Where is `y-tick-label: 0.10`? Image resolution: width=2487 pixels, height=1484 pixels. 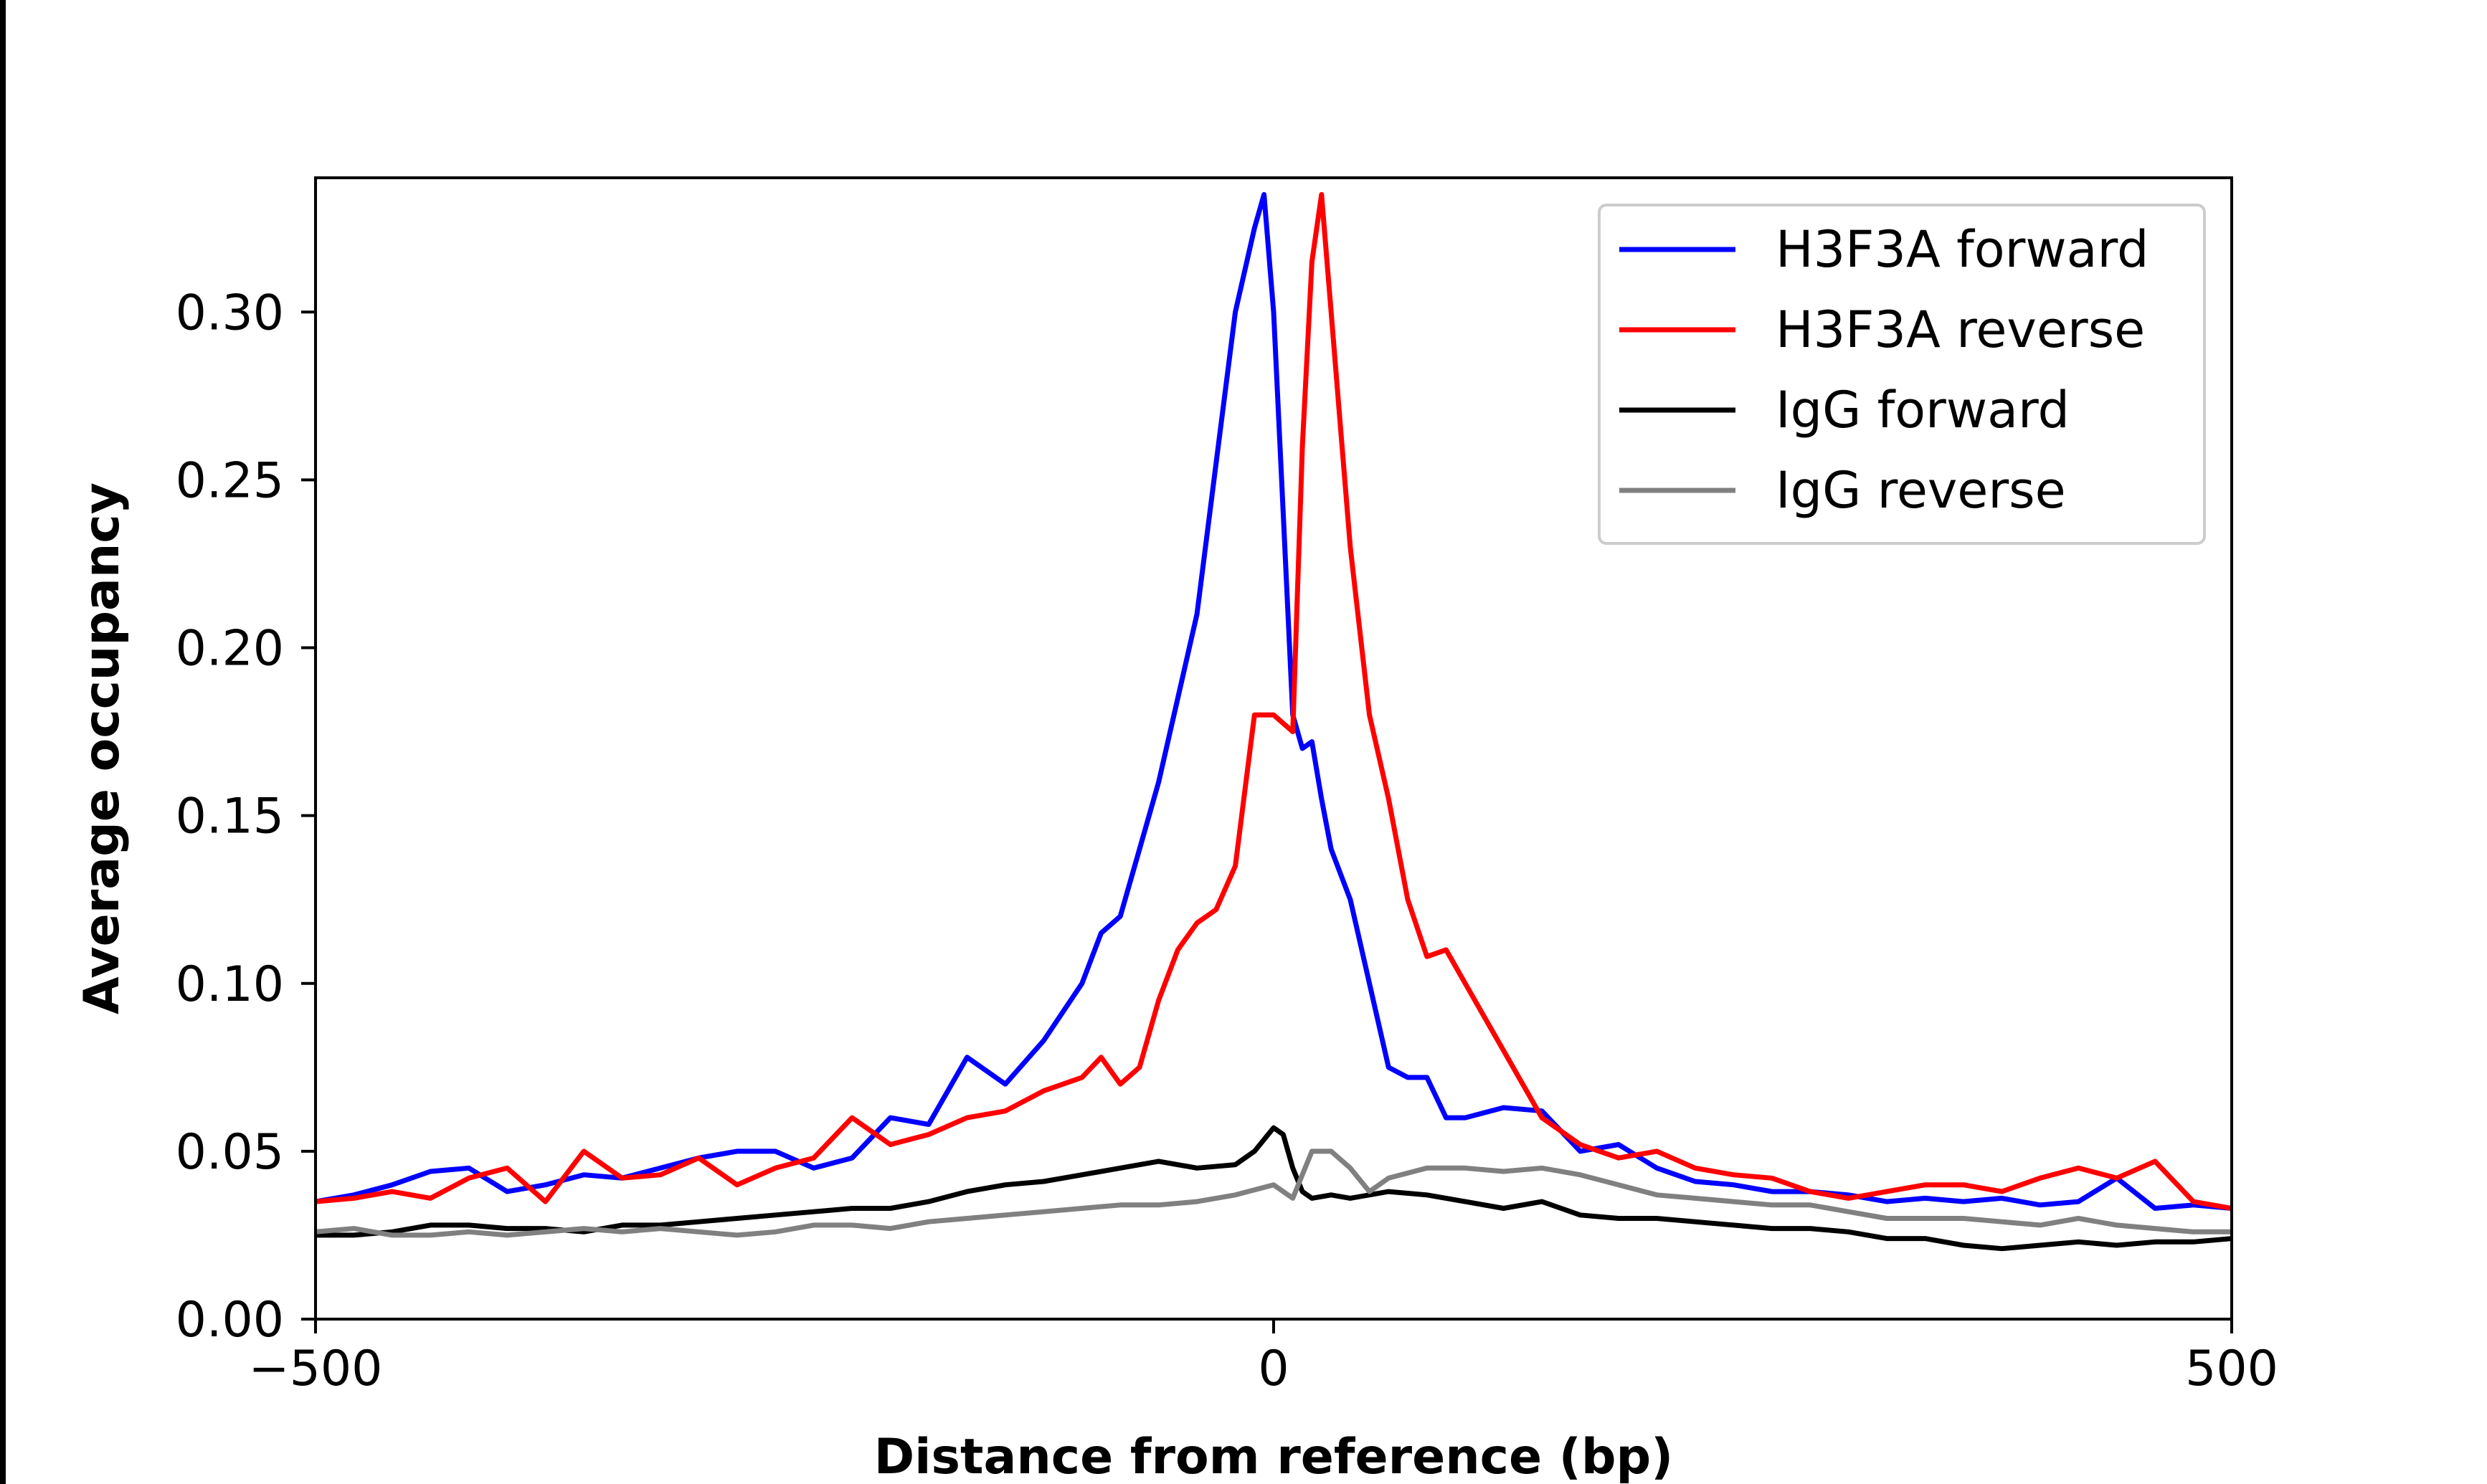
y-tick-label: 0.10 is located at coordinates (230, 985).